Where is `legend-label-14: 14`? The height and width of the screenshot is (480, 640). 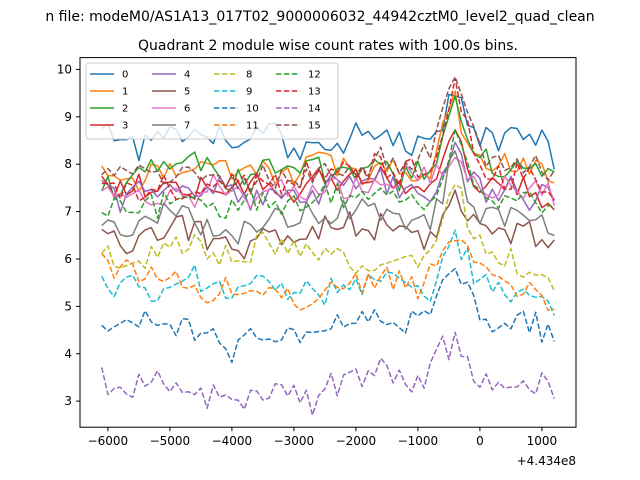 legend-label-14: 14 is located at coordinates (314, 109).